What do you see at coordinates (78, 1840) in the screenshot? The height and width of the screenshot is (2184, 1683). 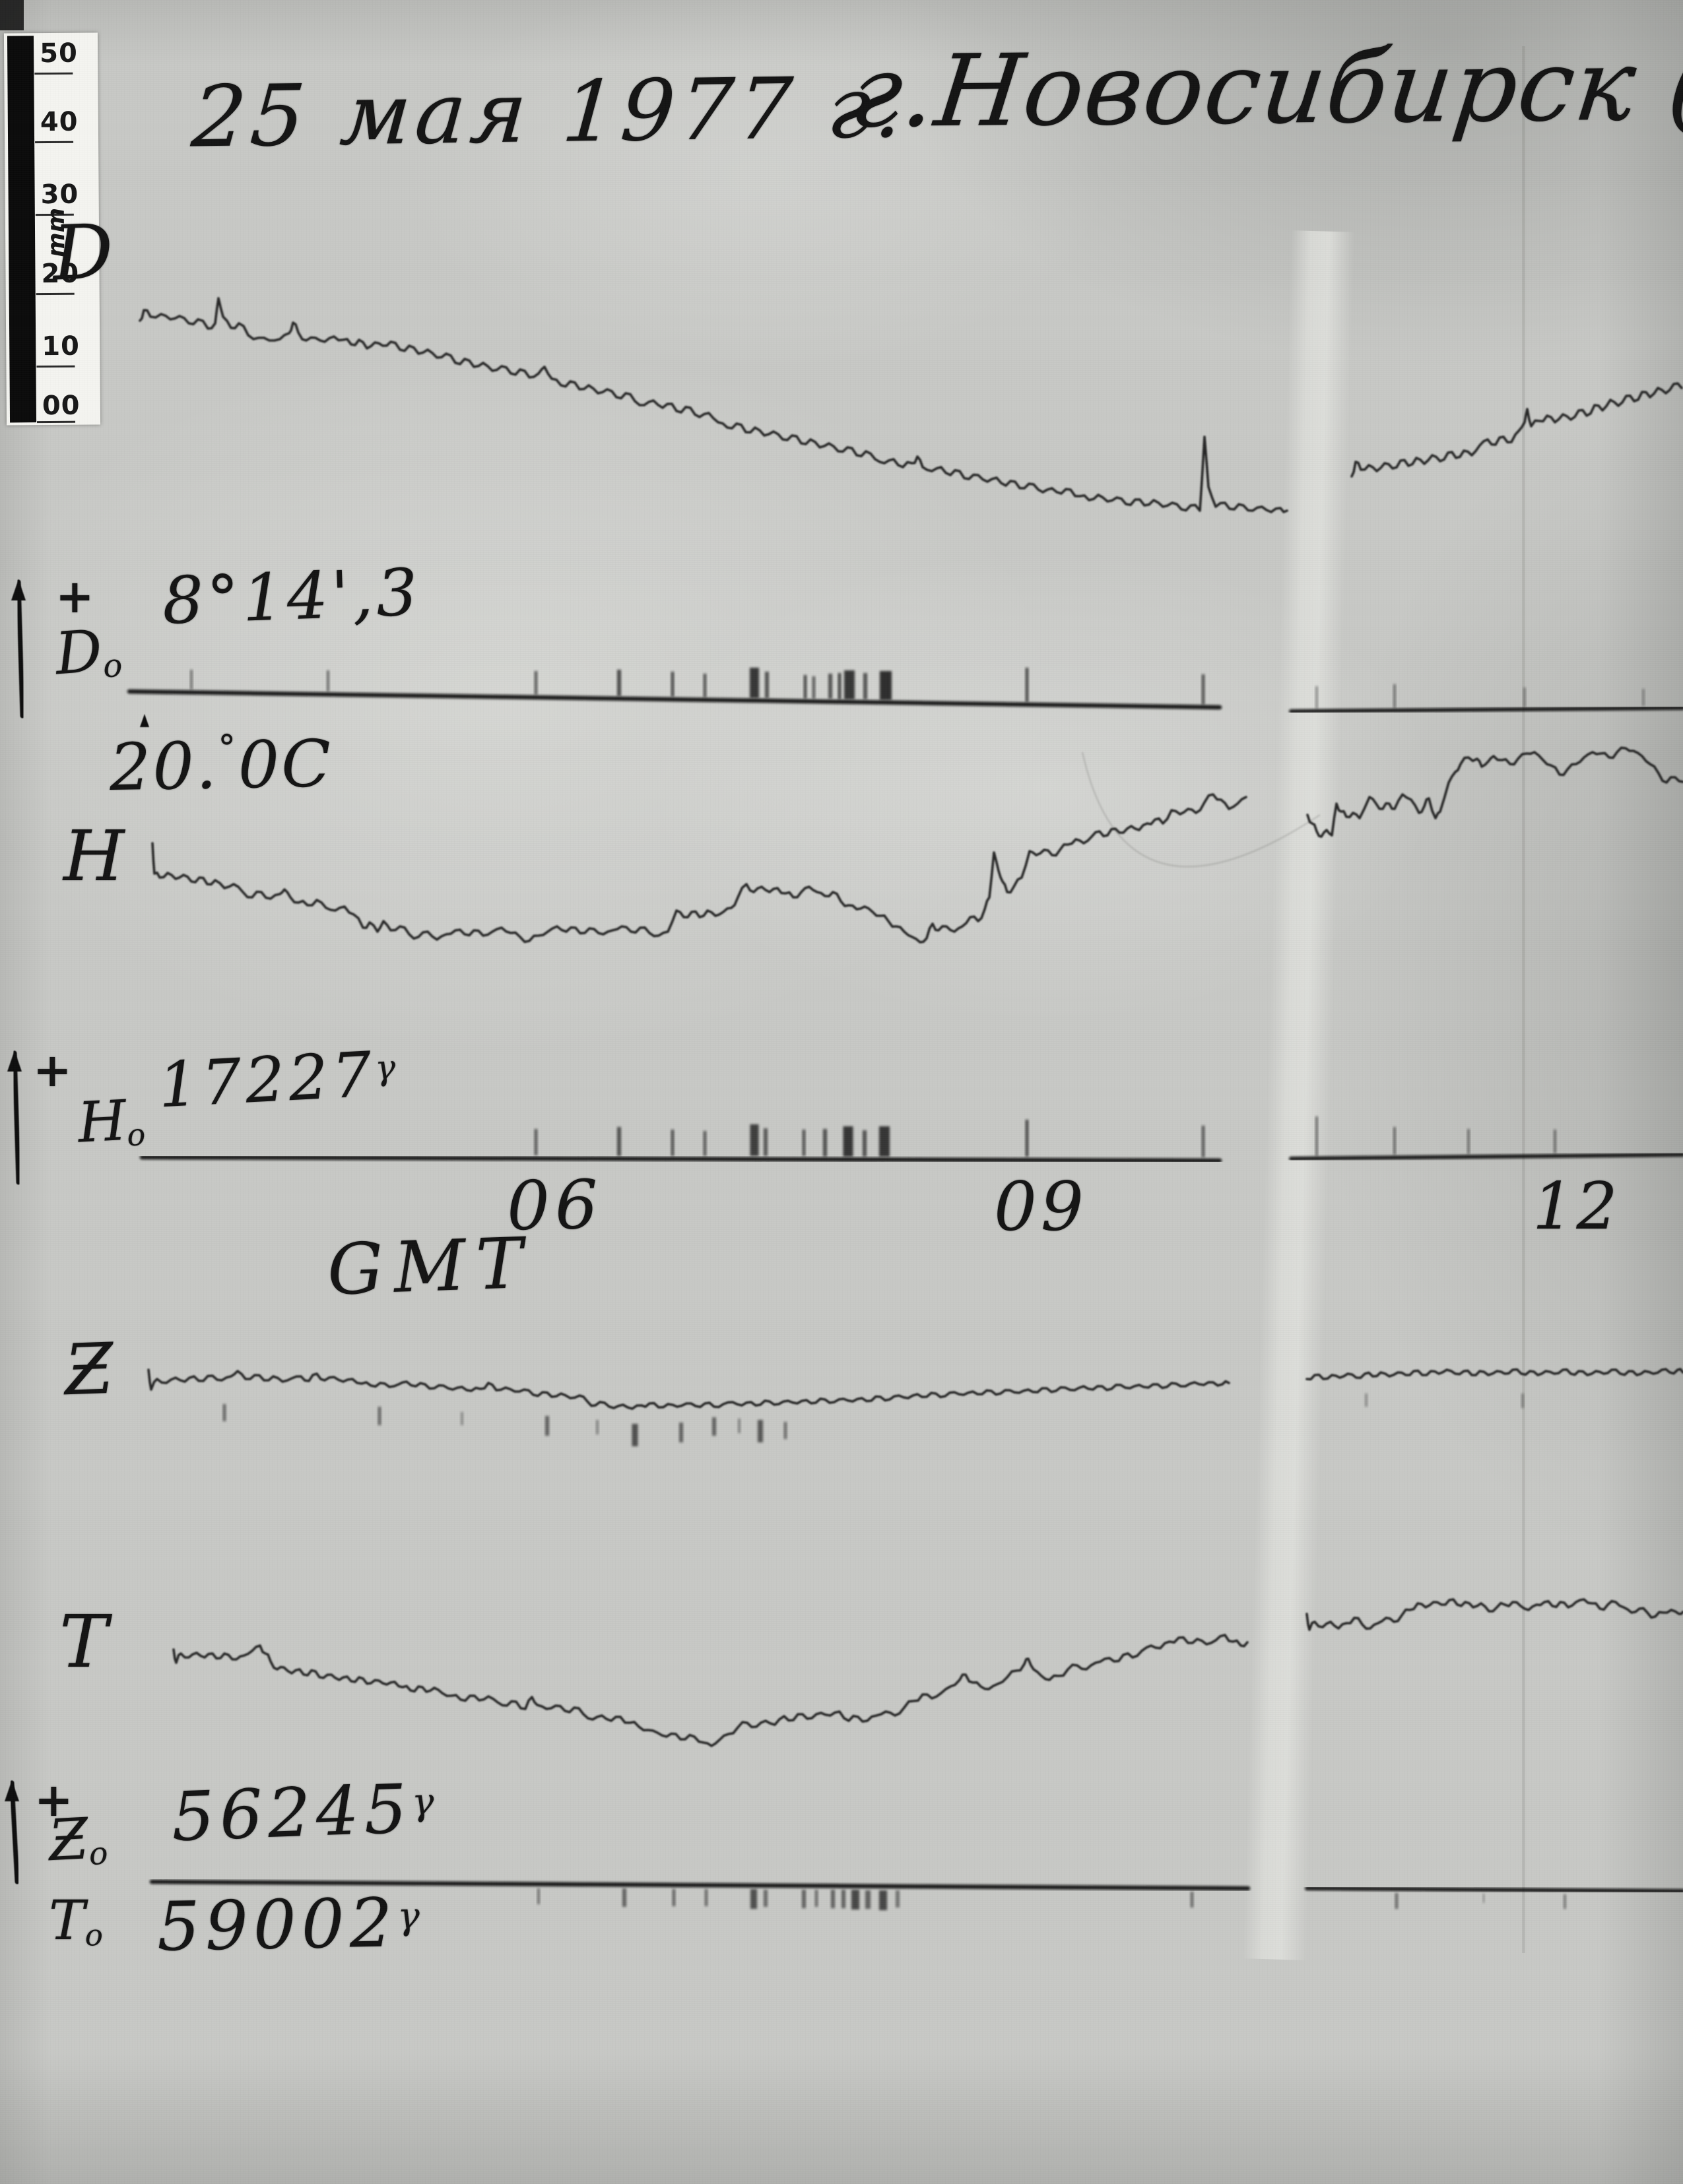 I see `baseline-label-Z0: Ƶo` at bounding box center [78, 1840].